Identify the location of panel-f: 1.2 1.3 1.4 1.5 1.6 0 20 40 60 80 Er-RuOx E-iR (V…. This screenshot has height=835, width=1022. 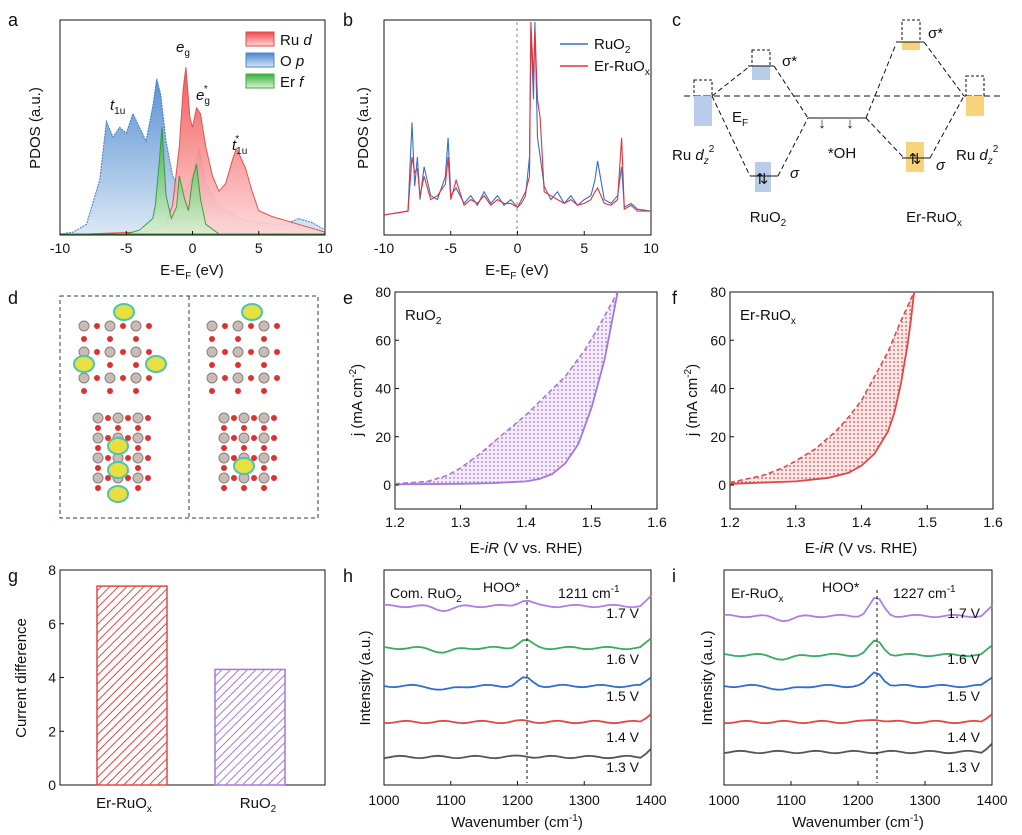
(843, 420).